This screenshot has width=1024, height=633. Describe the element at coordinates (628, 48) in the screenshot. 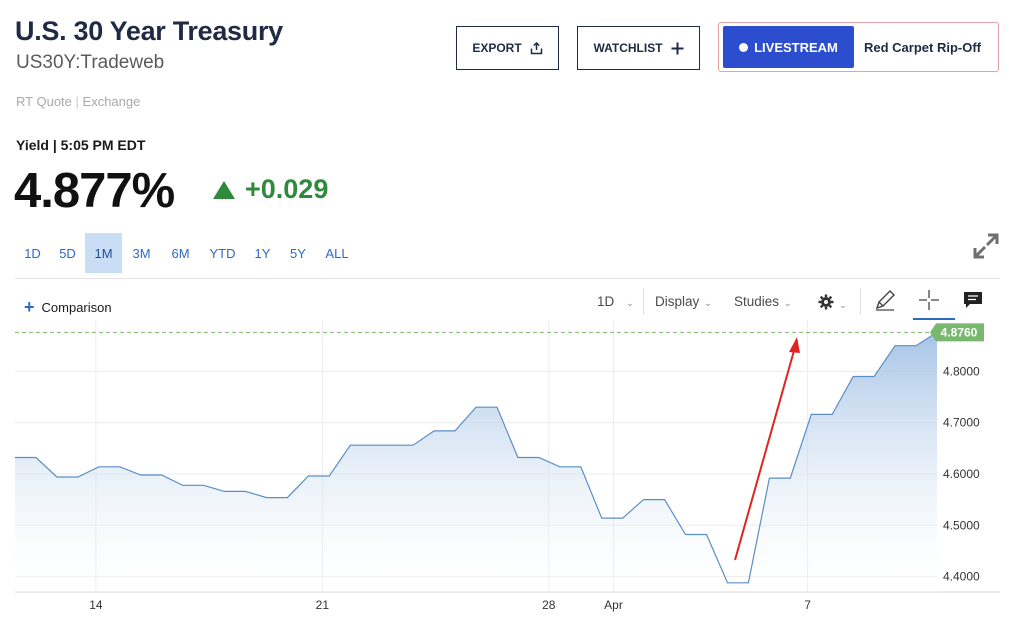

I see `watchlist-label: WATCHLIST` at that location.